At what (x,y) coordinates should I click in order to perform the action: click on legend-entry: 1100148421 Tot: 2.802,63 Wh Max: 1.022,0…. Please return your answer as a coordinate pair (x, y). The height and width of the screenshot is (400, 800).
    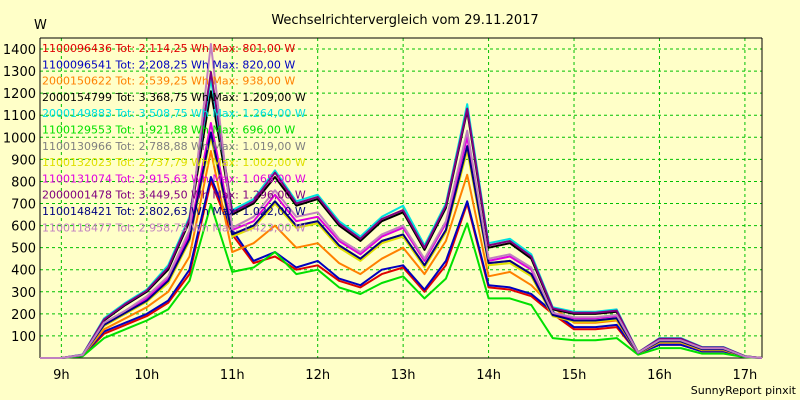
    Looking at the image, I should click on (174, 211).